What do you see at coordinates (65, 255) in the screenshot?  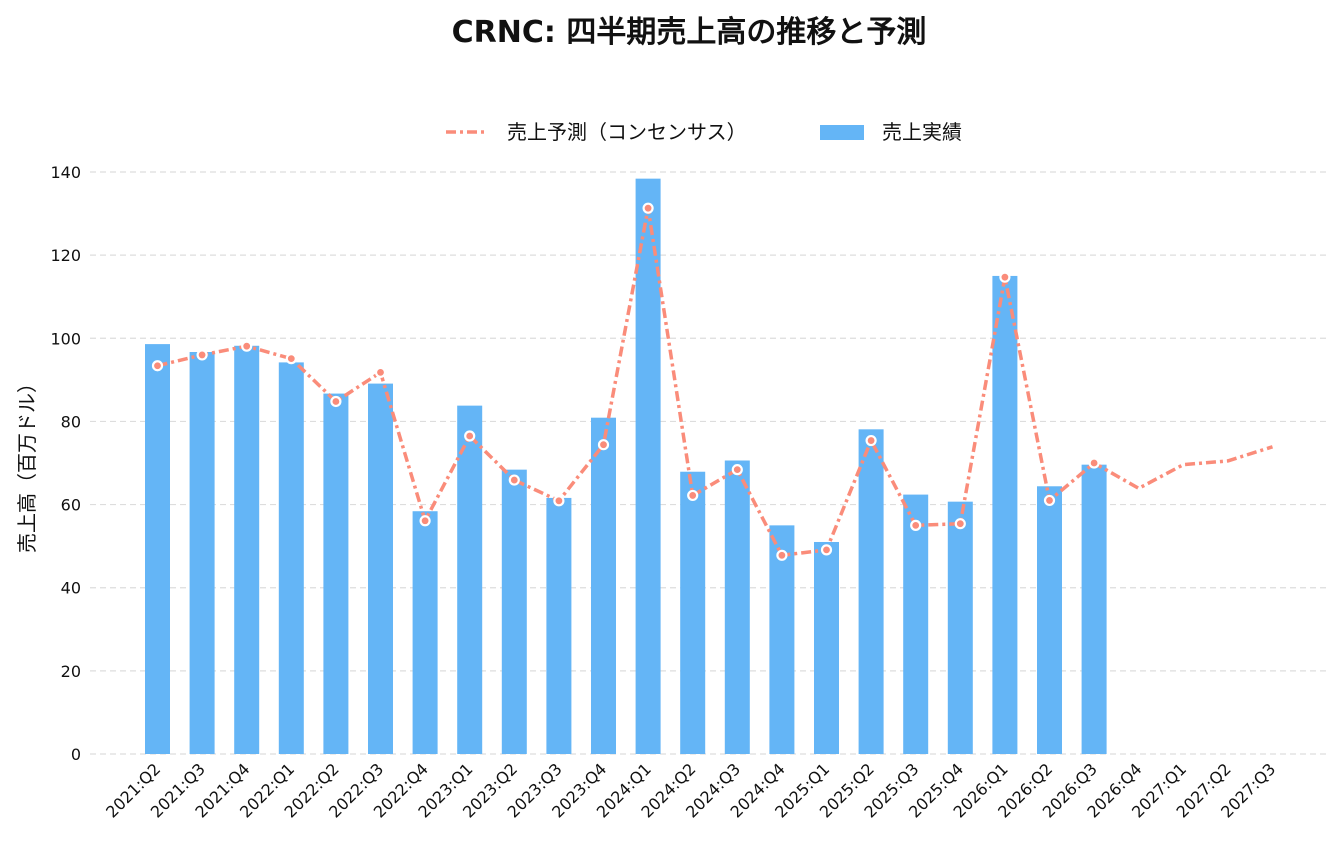 I see `y-tick-label: 120` at bounding box center [65, 255].